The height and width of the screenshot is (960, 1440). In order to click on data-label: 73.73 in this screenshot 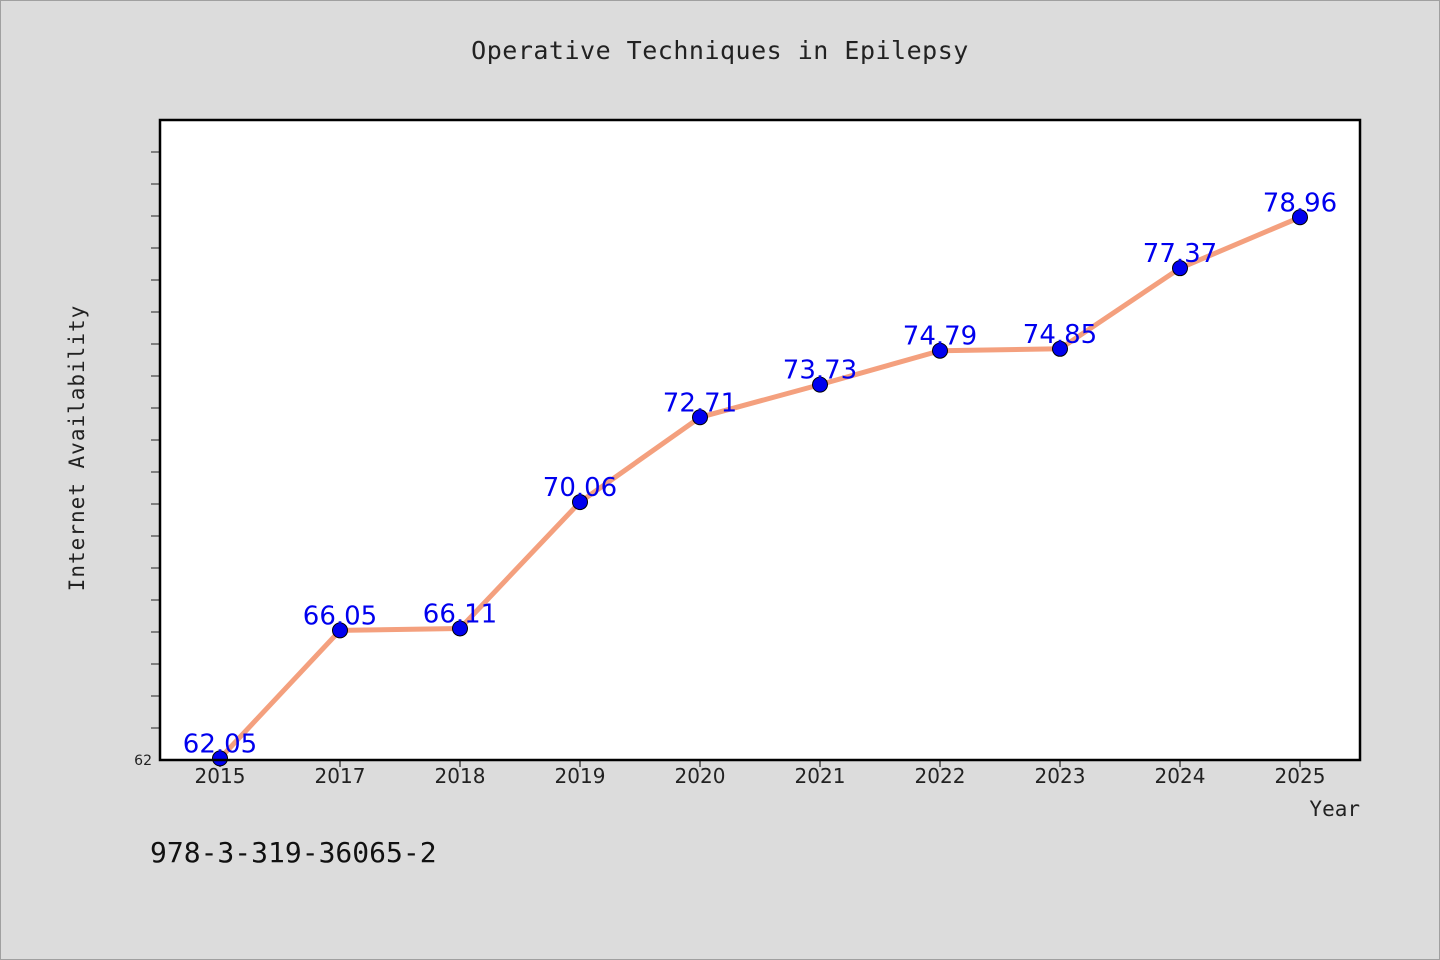, I will do `click(820, 371)`.